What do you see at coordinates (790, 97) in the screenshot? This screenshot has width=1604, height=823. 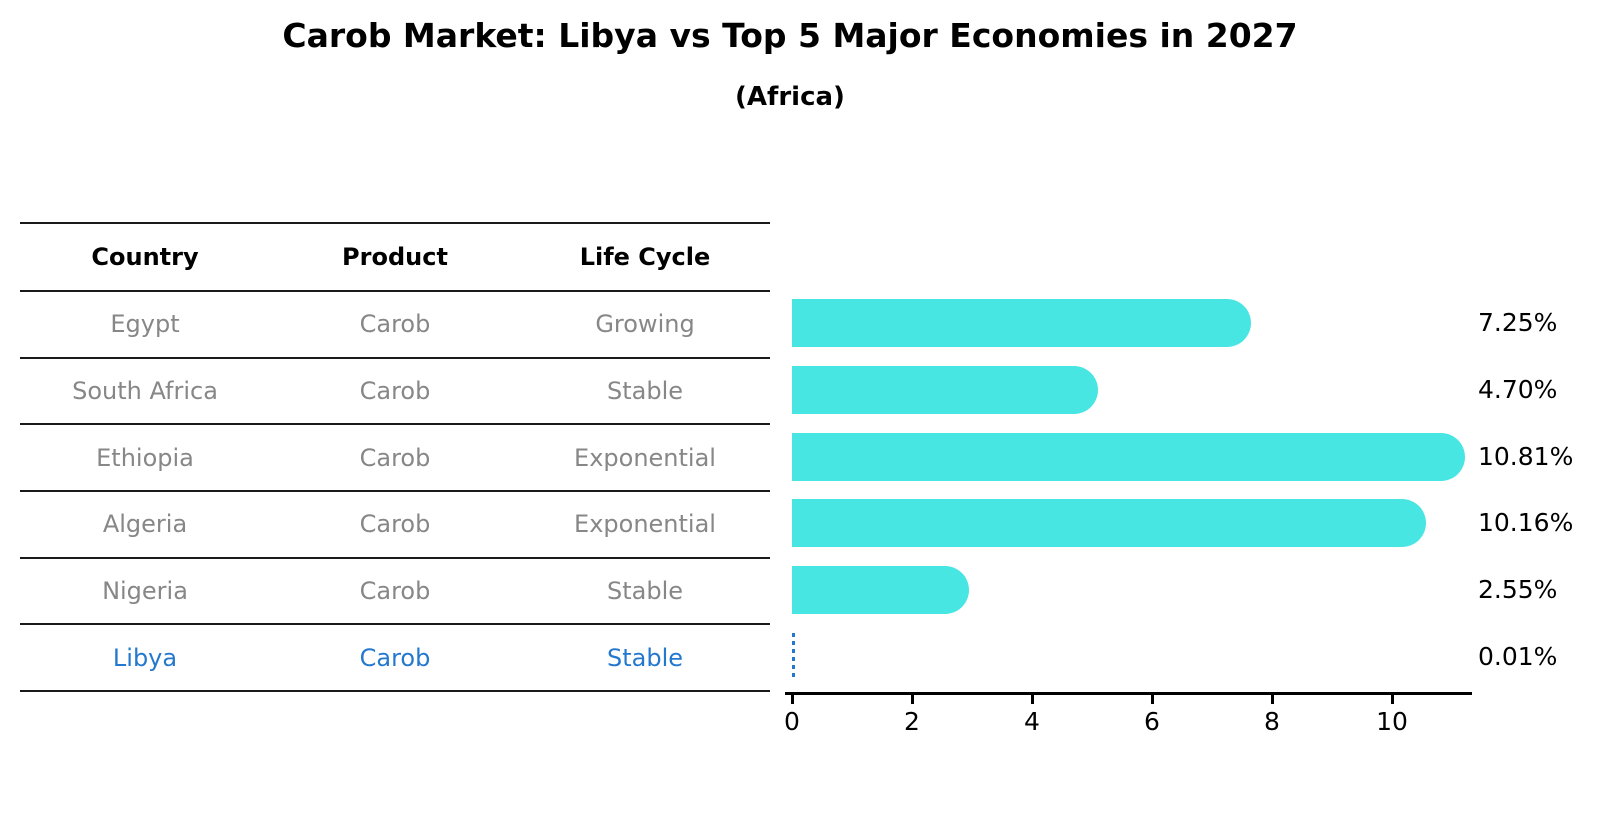 I see `chart-subtitle: (Africa)` at bounding box center [790, 97].